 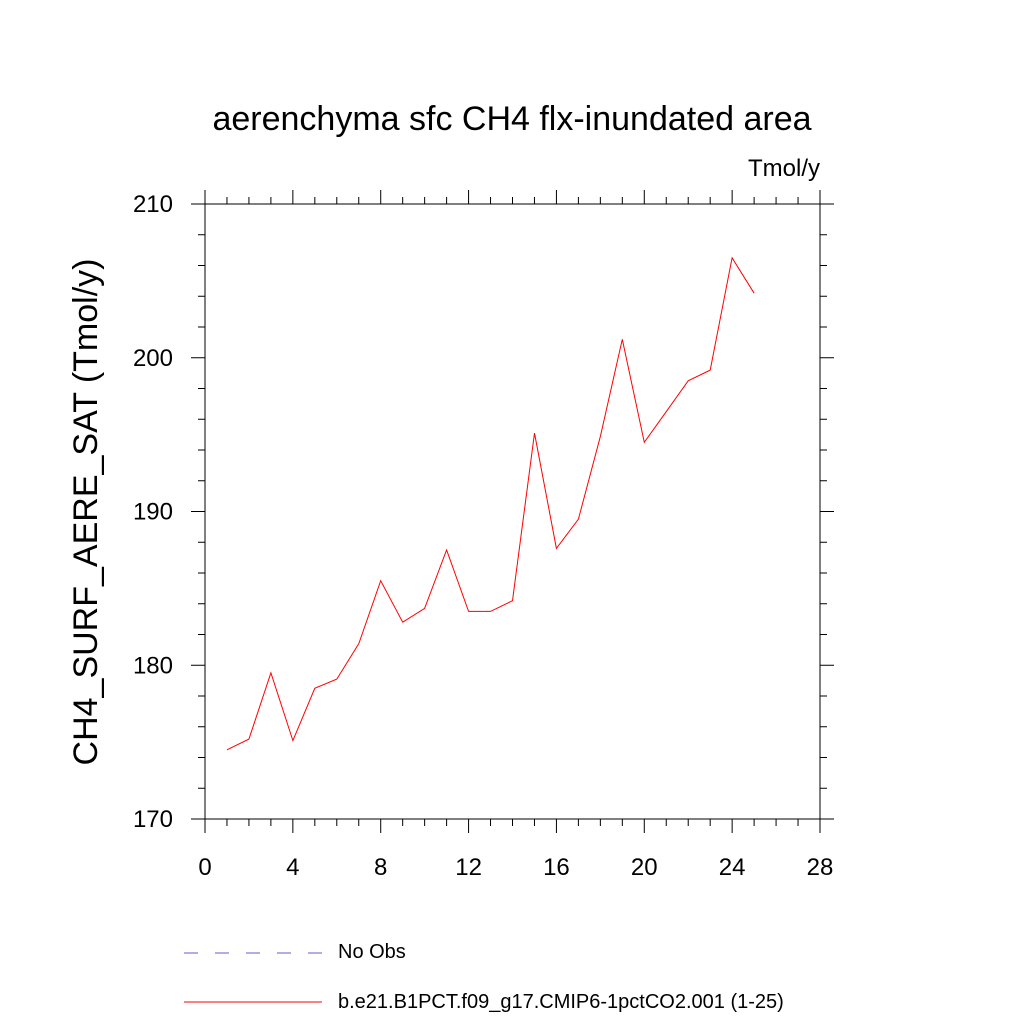 What do you see at coordinates (784, 168) in the screenshot?
I see `units-label: Tmol/y` at bounding box center [784, 168].